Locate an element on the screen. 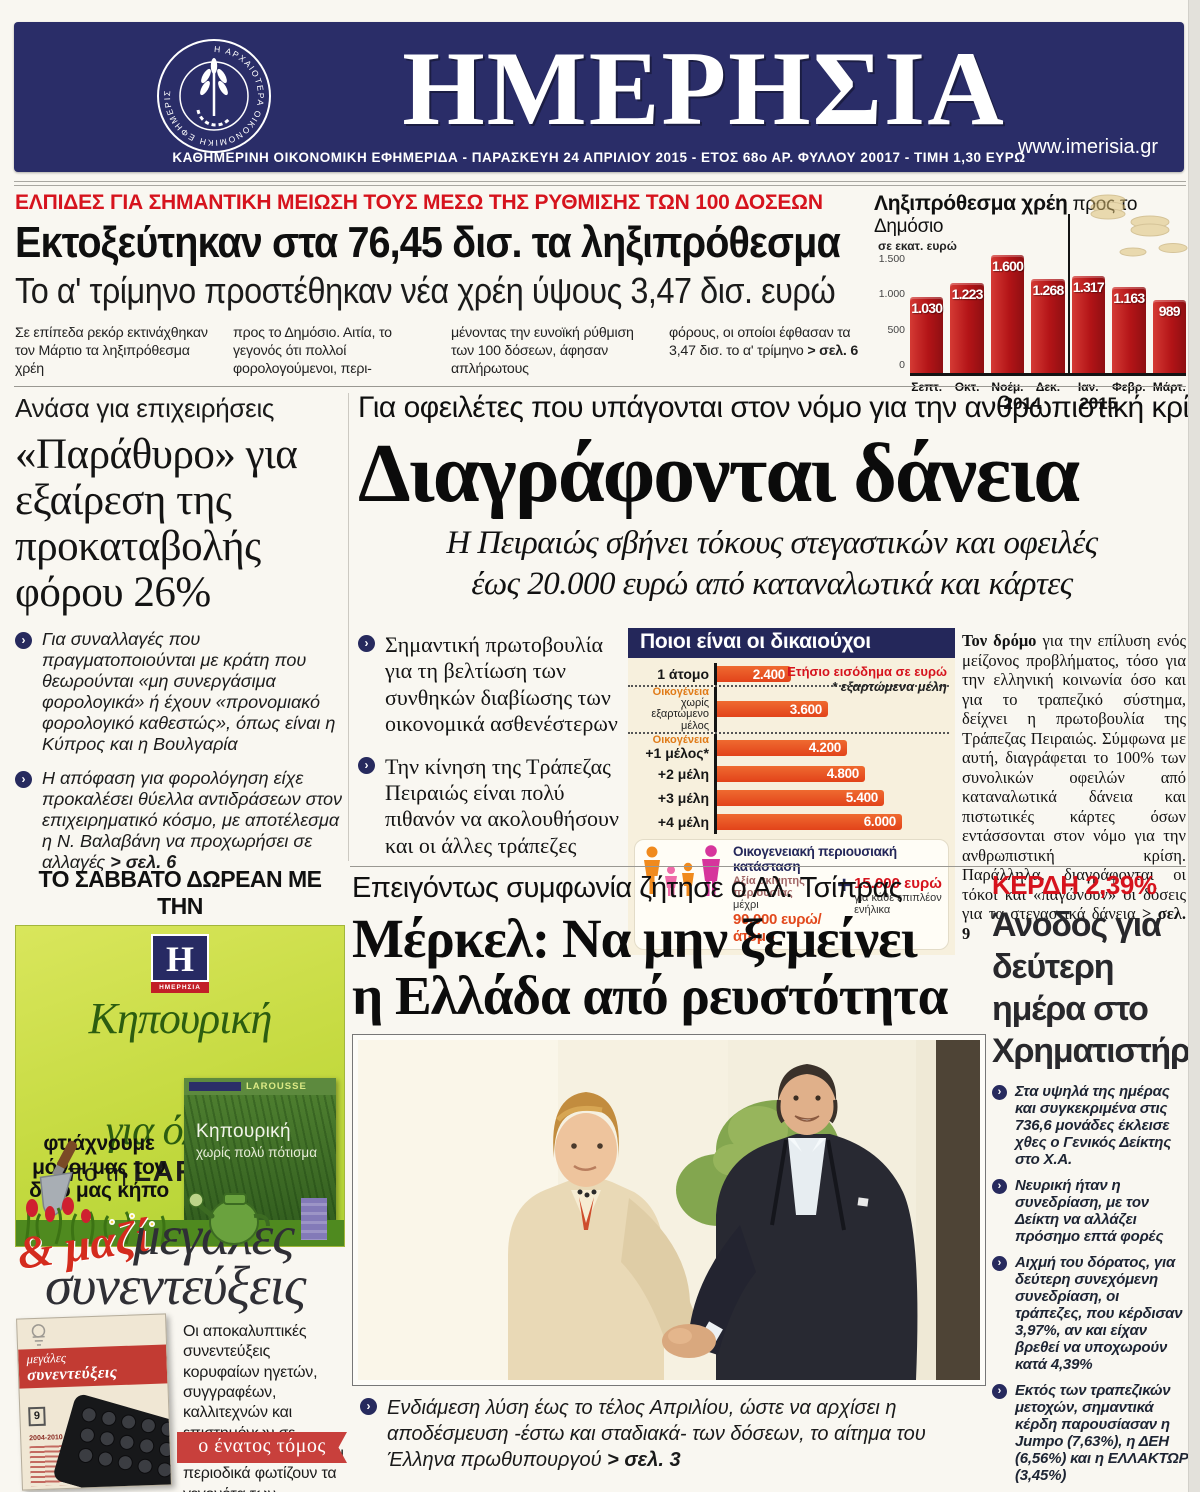 This screenshot has height=1492, width=1200. plus-icon: + is located at coordinates (844, 885).